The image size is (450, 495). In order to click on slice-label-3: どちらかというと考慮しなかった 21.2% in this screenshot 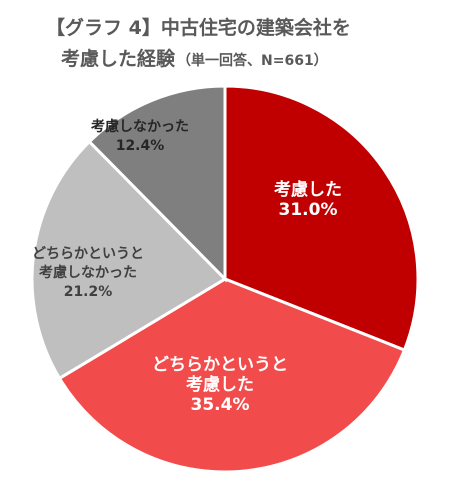, I will do `click(88, 273)`.